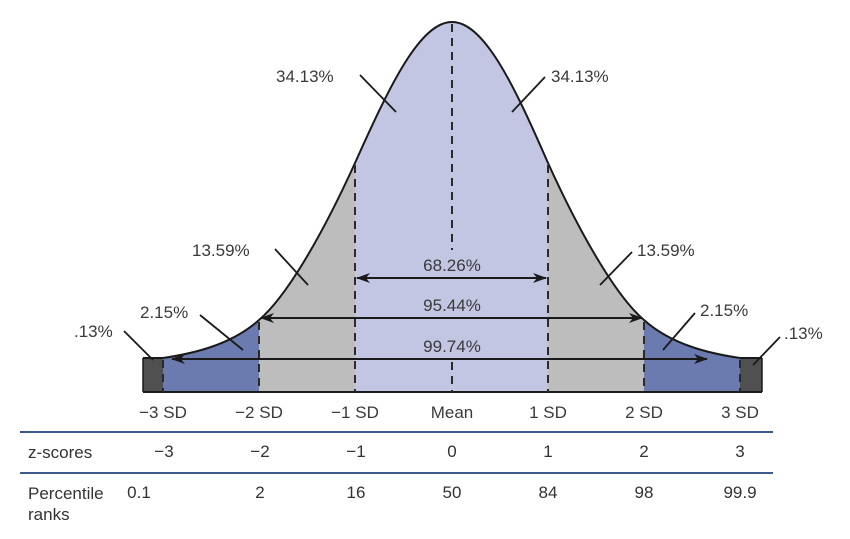 Image resolution: width=850 pixels, height=539 pixels. I want to click on tick-plus3sd: 3 SD, so click(740, 412).